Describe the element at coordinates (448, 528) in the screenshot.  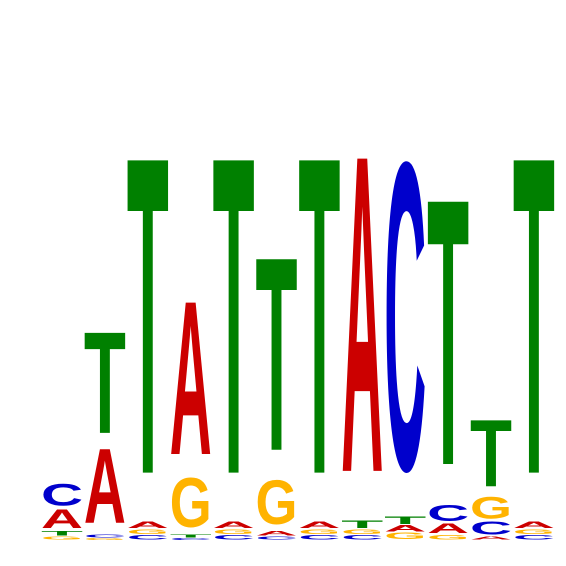
I see `logo-letter-a-pos10: A` at that location.